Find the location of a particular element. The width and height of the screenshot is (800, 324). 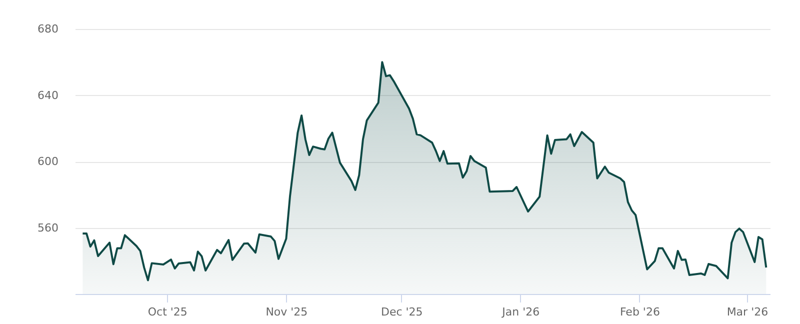

x-tick-label: Dec '25 is located at coordinates (401, 312).